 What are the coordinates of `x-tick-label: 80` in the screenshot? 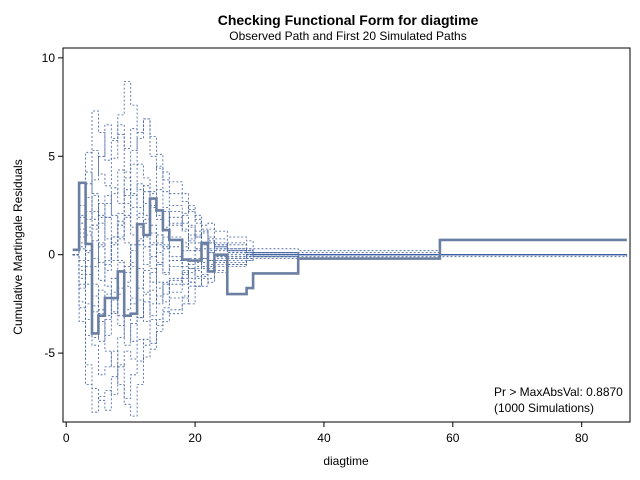 It's located at (582, 438).